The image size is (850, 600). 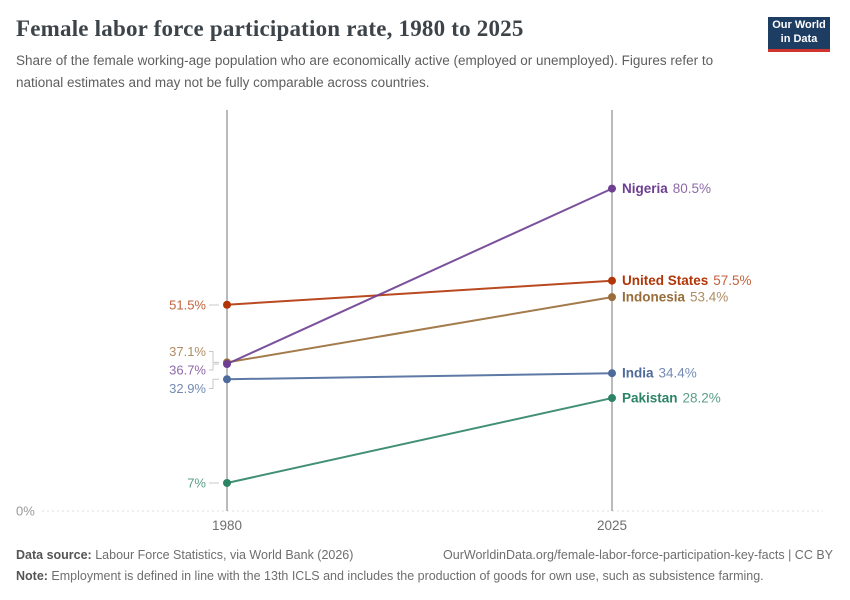 I want to click on start-value-label: 36.7%, so click(x=187, y=370).